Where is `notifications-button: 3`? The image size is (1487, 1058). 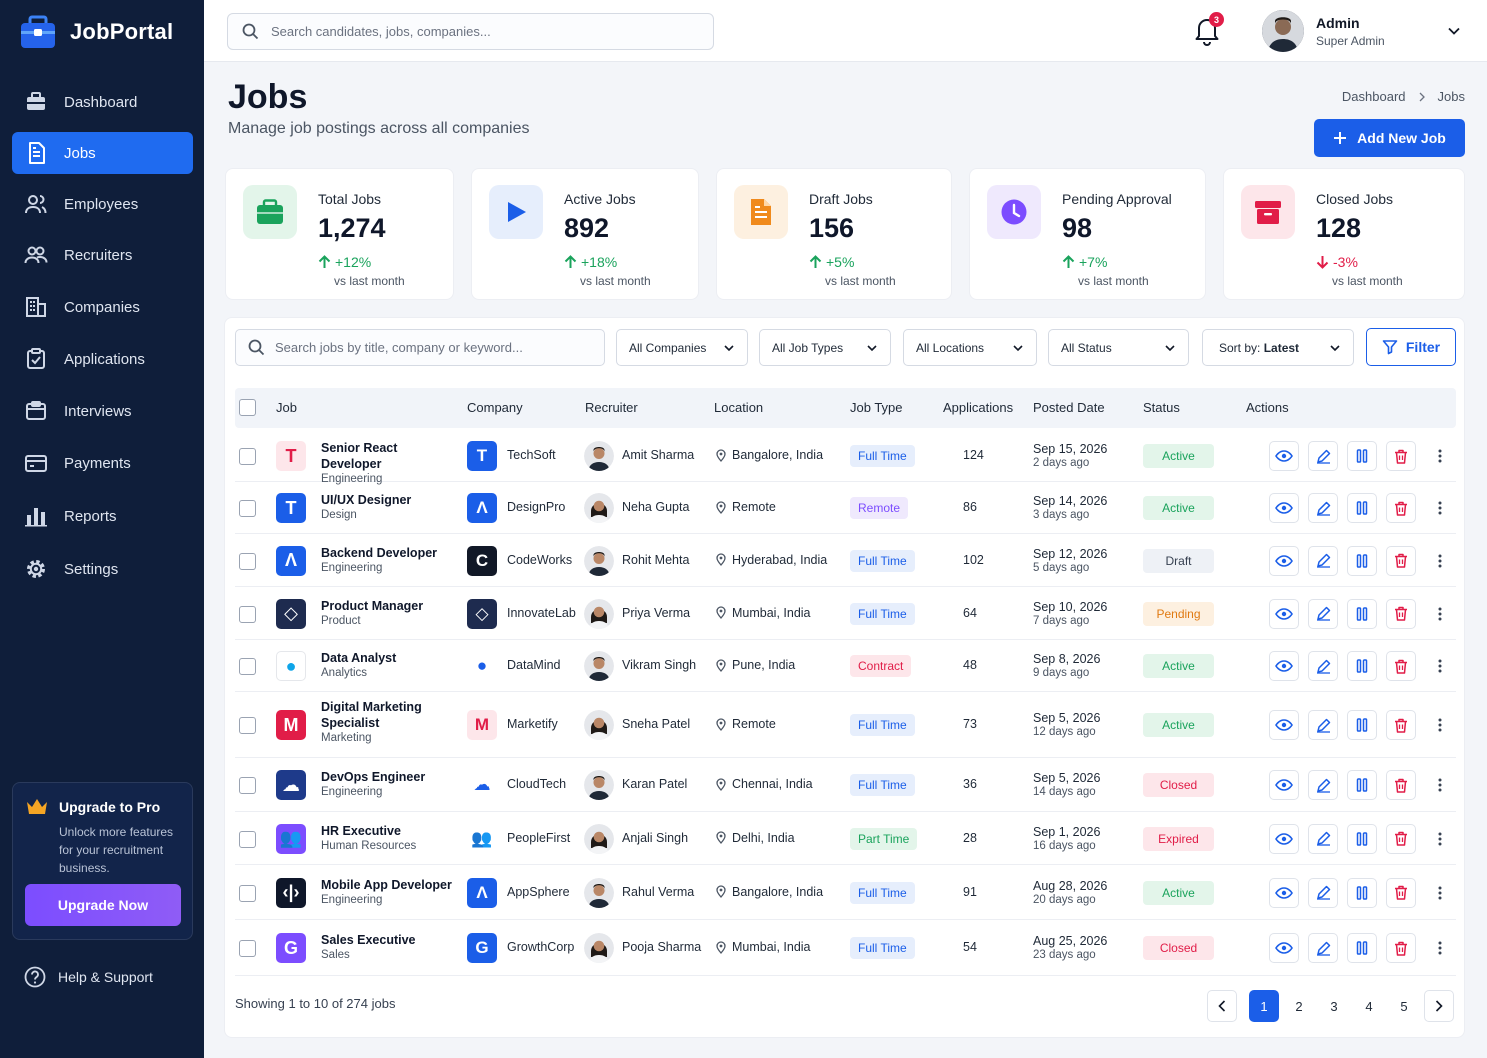
notifications-button: 3 is located at coordinates (1208, 29).